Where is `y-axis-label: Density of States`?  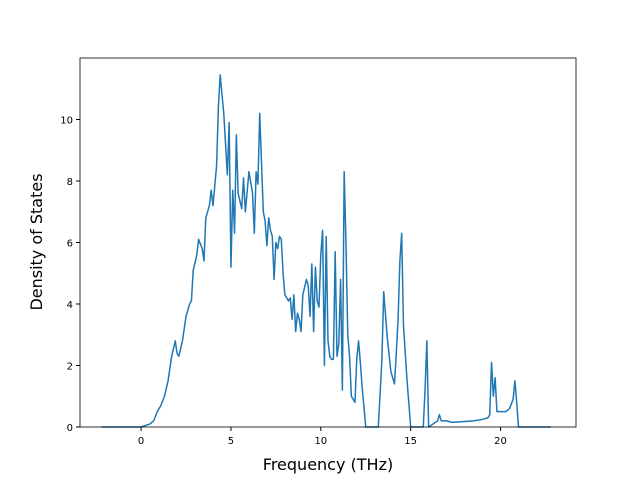
y-axis-label: Density of States is located at coordinates (36, 241).